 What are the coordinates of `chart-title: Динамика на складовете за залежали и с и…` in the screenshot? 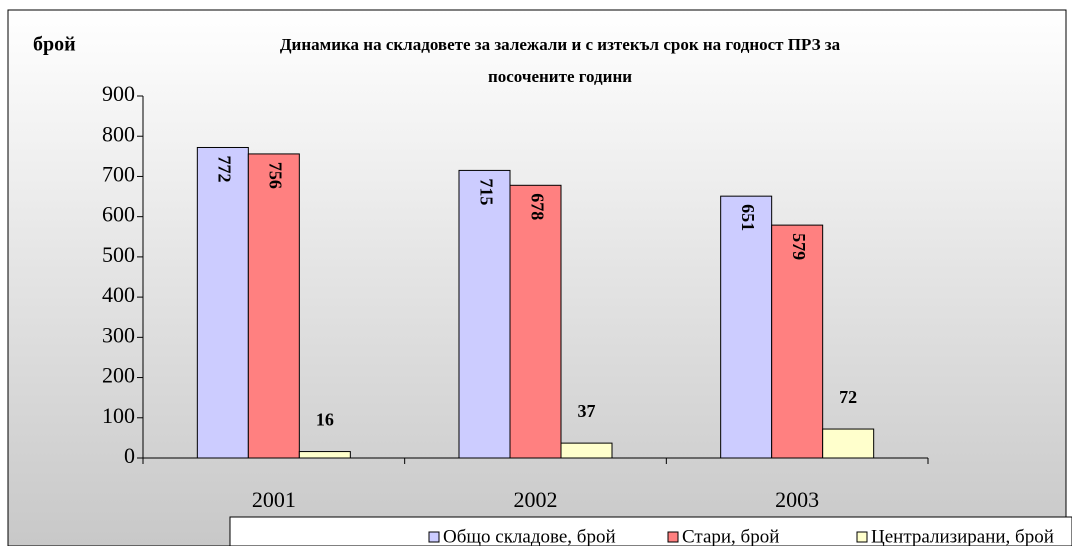 It's located at (560, 44).